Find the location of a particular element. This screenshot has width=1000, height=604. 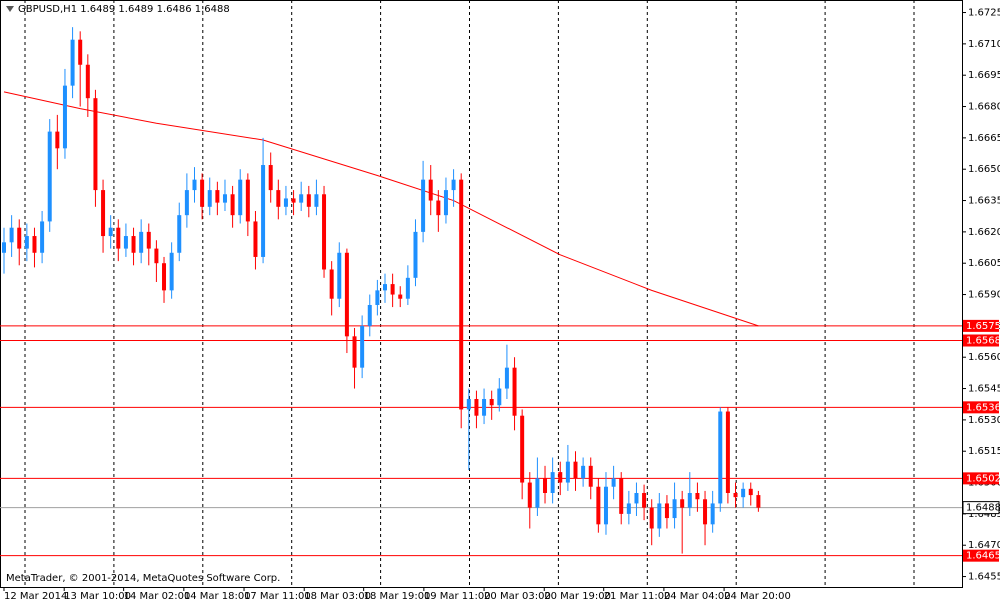

x-tick-label: 21 Mar 11:00 is located at coordinates (637, 596).